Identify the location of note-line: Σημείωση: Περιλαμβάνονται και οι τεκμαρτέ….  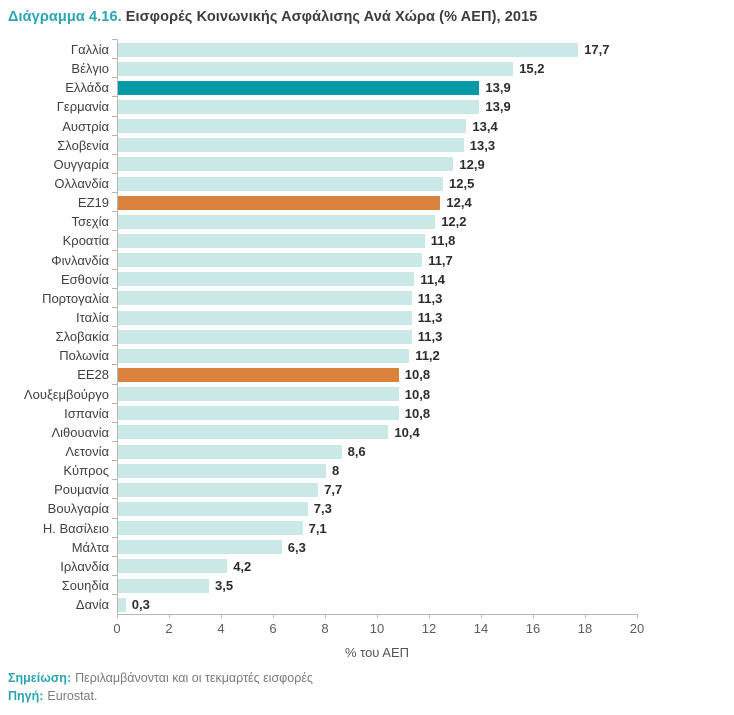
(160, 678).